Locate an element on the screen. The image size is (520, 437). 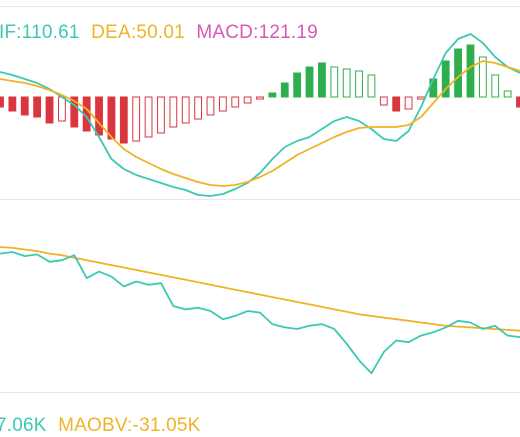
macd-legend: IF:110.61 DEA:50.01 MACD:121.19 is located at coordinates (162, 33).